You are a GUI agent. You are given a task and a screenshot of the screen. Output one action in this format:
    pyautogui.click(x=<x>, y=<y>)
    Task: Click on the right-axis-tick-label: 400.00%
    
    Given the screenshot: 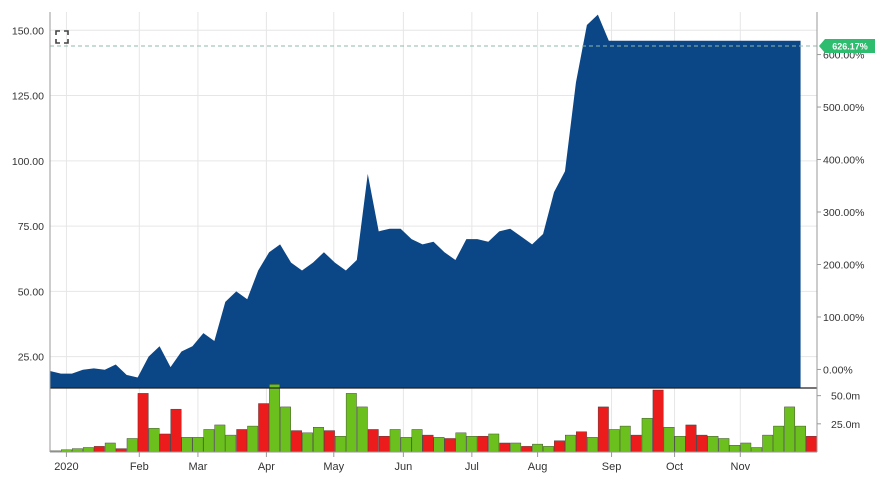 What is the action you would take?
    pyautogui.click(x=843, y=161)
    